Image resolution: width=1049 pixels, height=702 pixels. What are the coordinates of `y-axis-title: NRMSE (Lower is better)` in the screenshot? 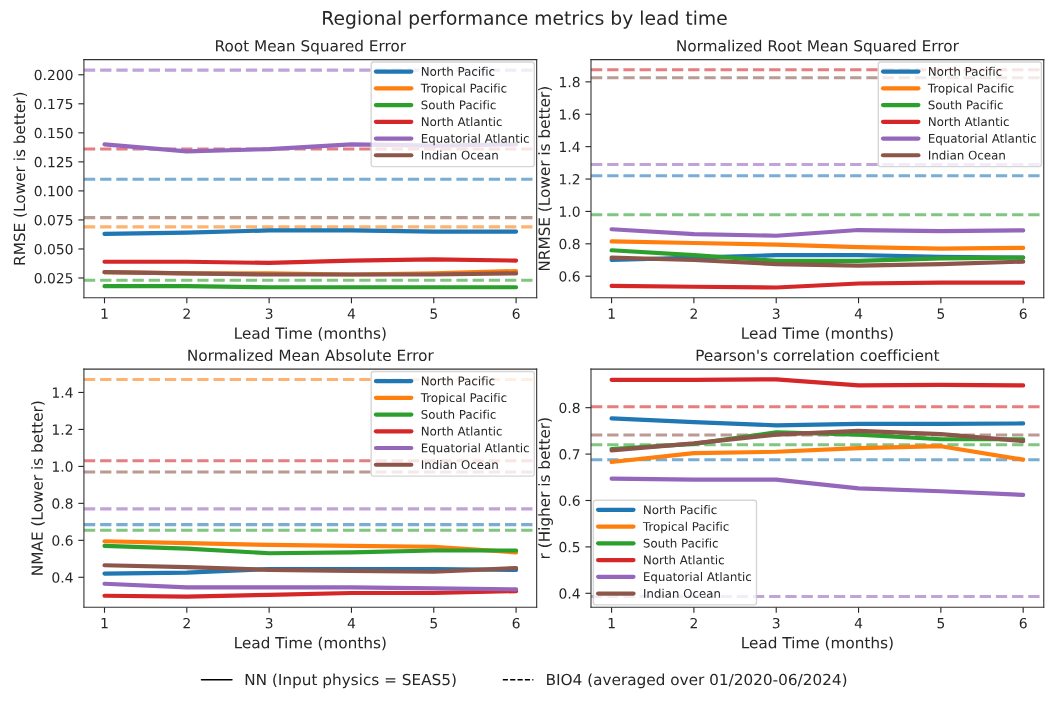 It's located at (545, 179).